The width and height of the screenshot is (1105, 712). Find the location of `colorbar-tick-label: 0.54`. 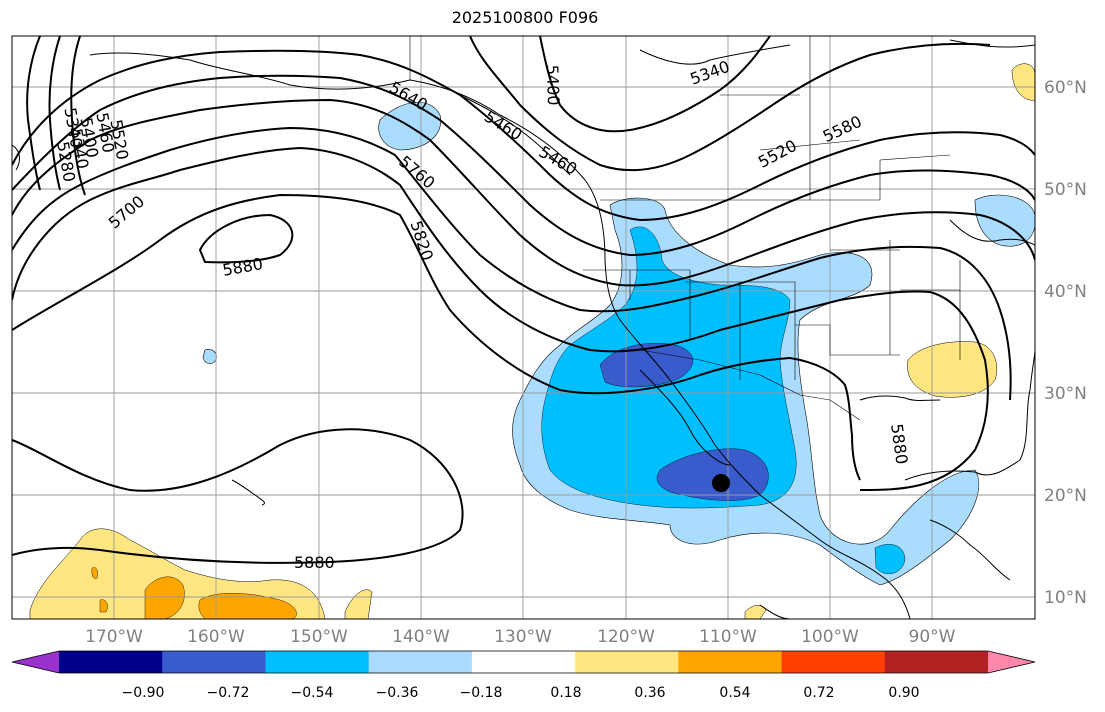

colorbar-tick-label: 0.54 is located at coordinates (734, 693).